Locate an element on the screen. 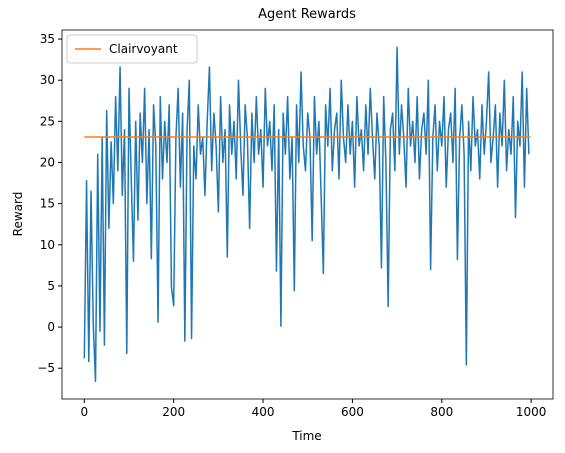 Image resolution: width=565 pixels, height=453 pixels. x-axis-label: Time is located at coordinates (306, 436).